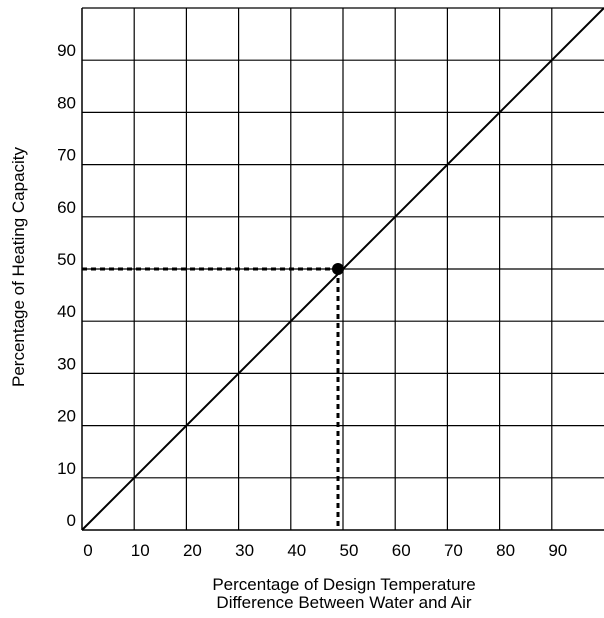 The width and height of the screenshot is (604, 618). What do you see at coordinates (66, 363) in the screenshot?
I see `y-tick-label: 30` at bounding box center [66, 363].